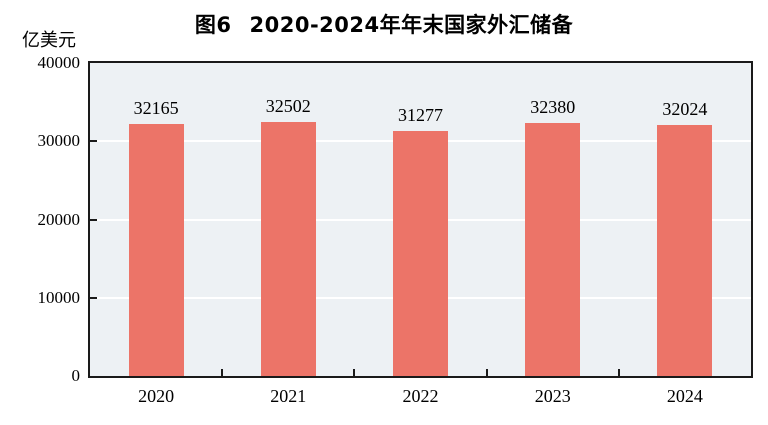 The height and width of the screenshot is (425, 768). I want to click on chart-title-prefix: 图6, so click(213, 25).